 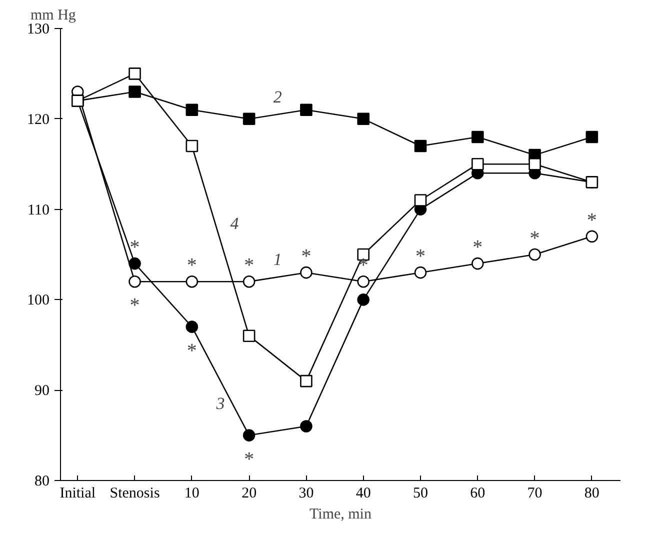 I want to click on x-tick-label: 20, so click(x=249, y=494).